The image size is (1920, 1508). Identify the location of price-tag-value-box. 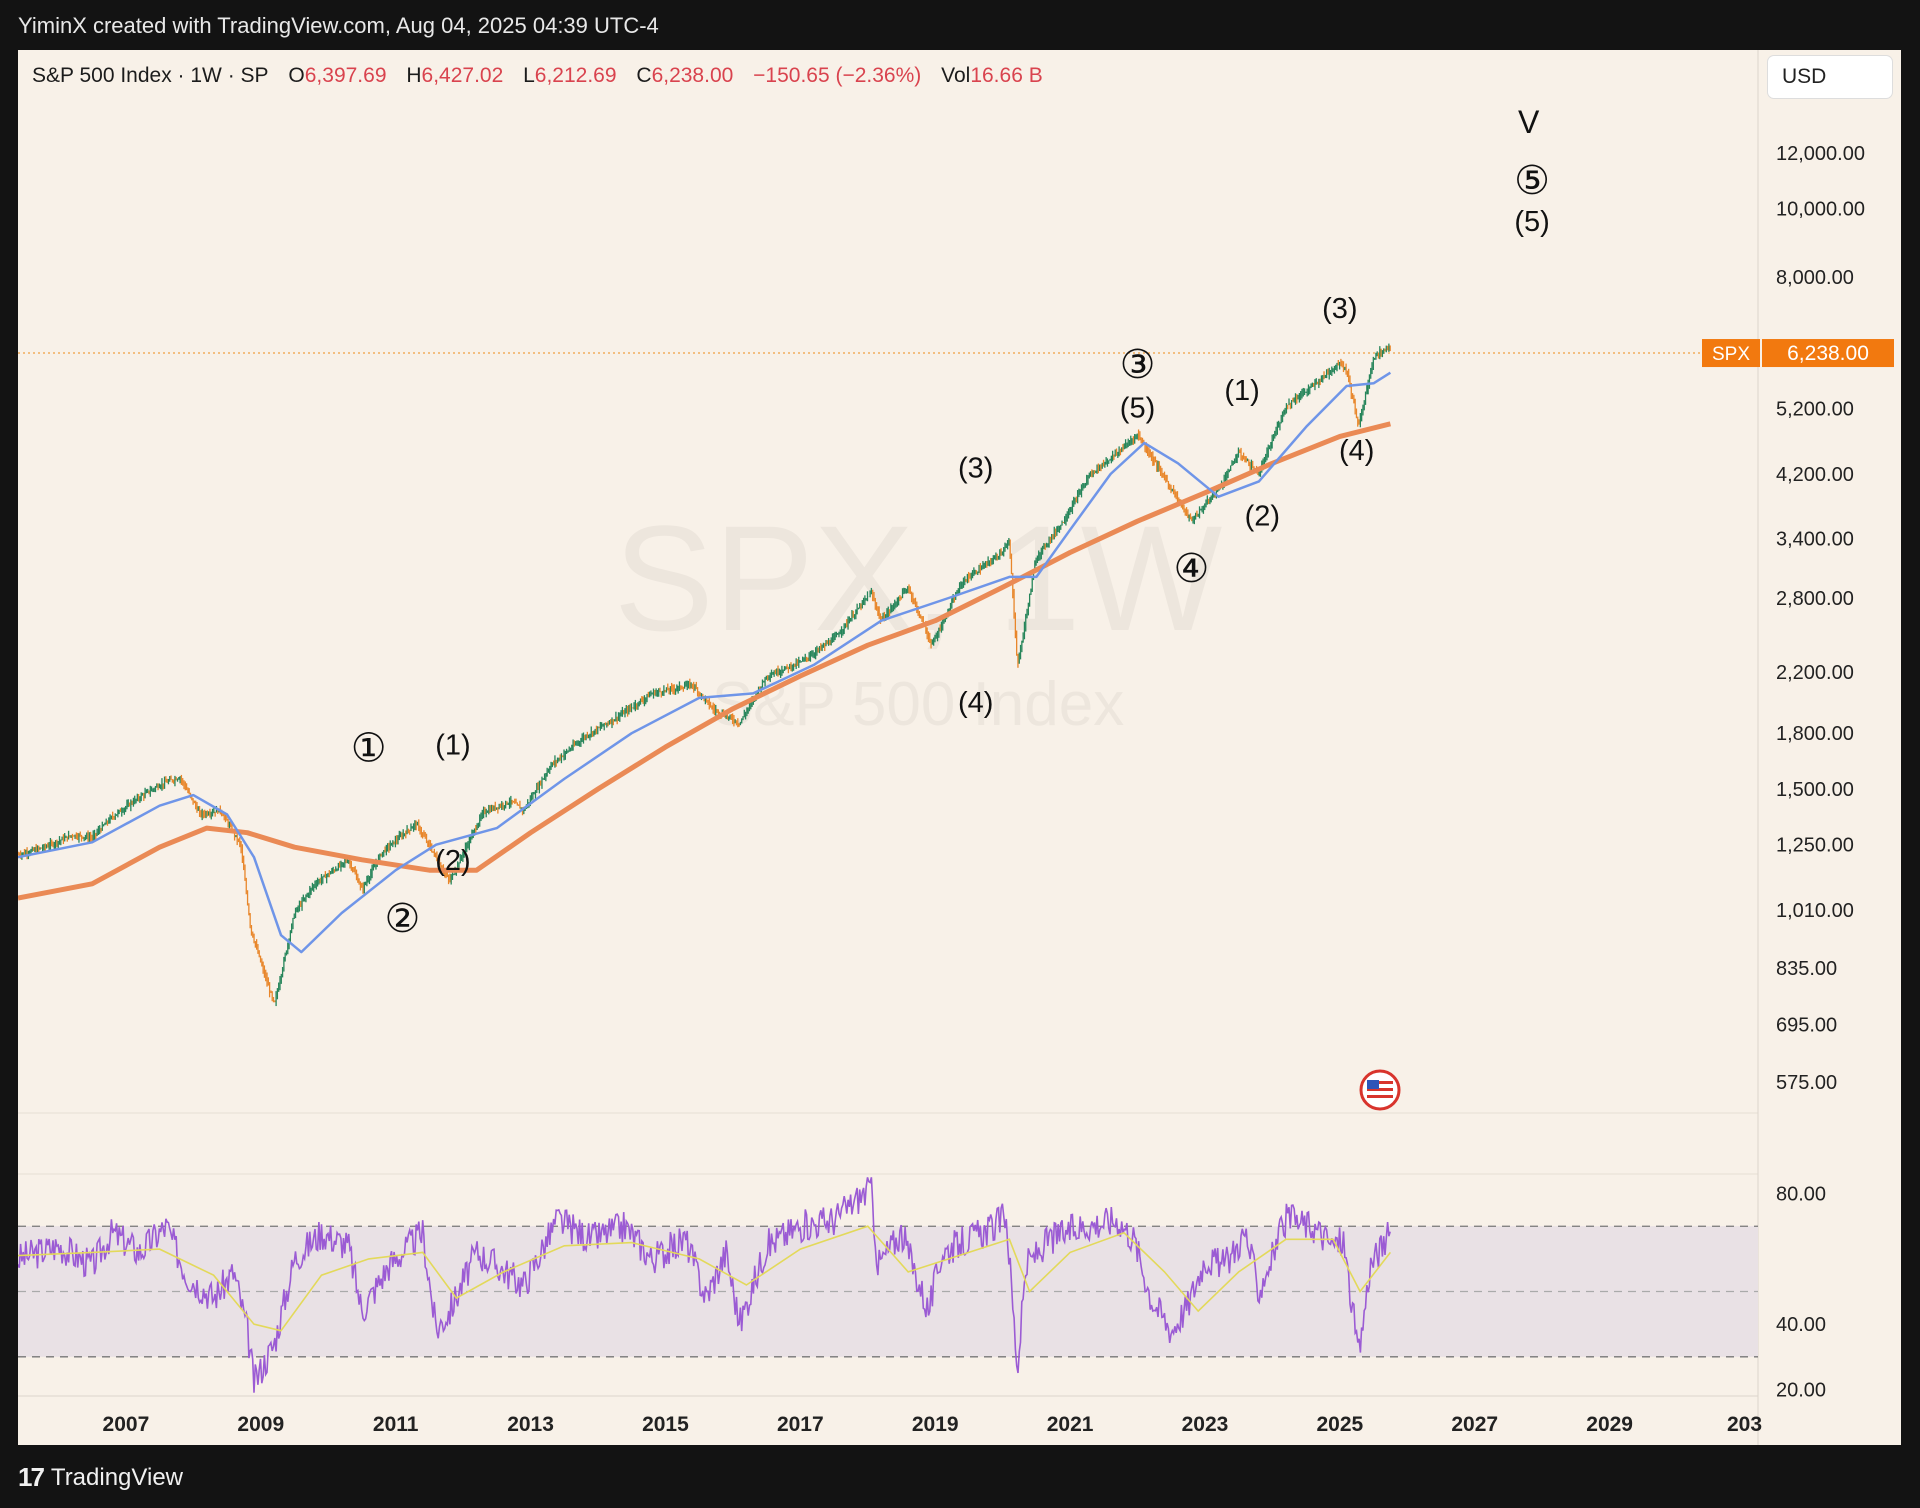
(1828, 353).